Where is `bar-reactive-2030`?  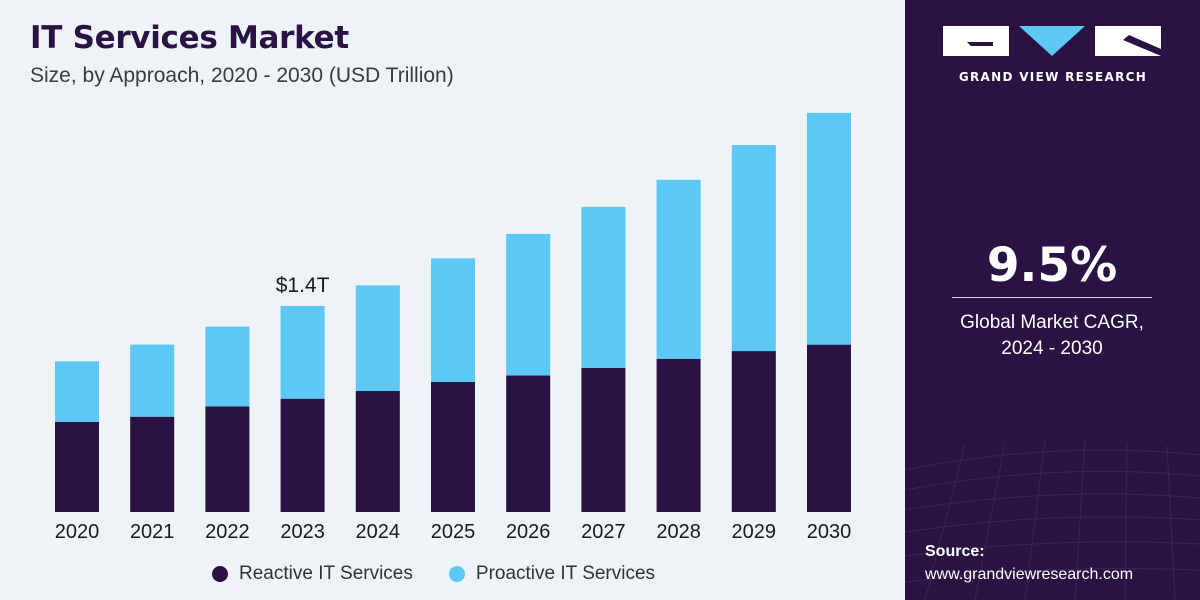
bar-reactive-2030 is located at coordinates (829, 428).